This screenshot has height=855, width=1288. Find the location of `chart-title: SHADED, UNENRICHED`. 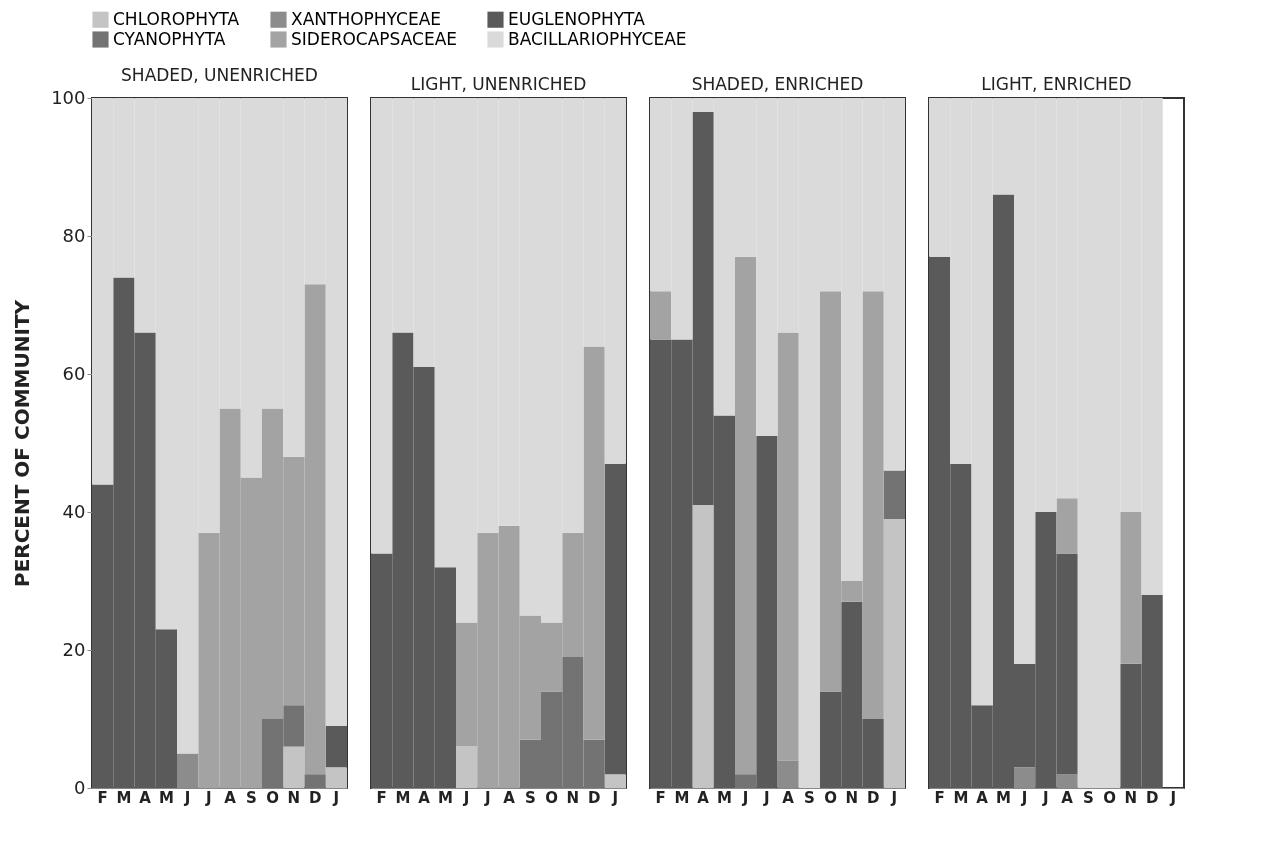

chart-title: SHADED, UNENRICHED is located at coordinates (219, 75).